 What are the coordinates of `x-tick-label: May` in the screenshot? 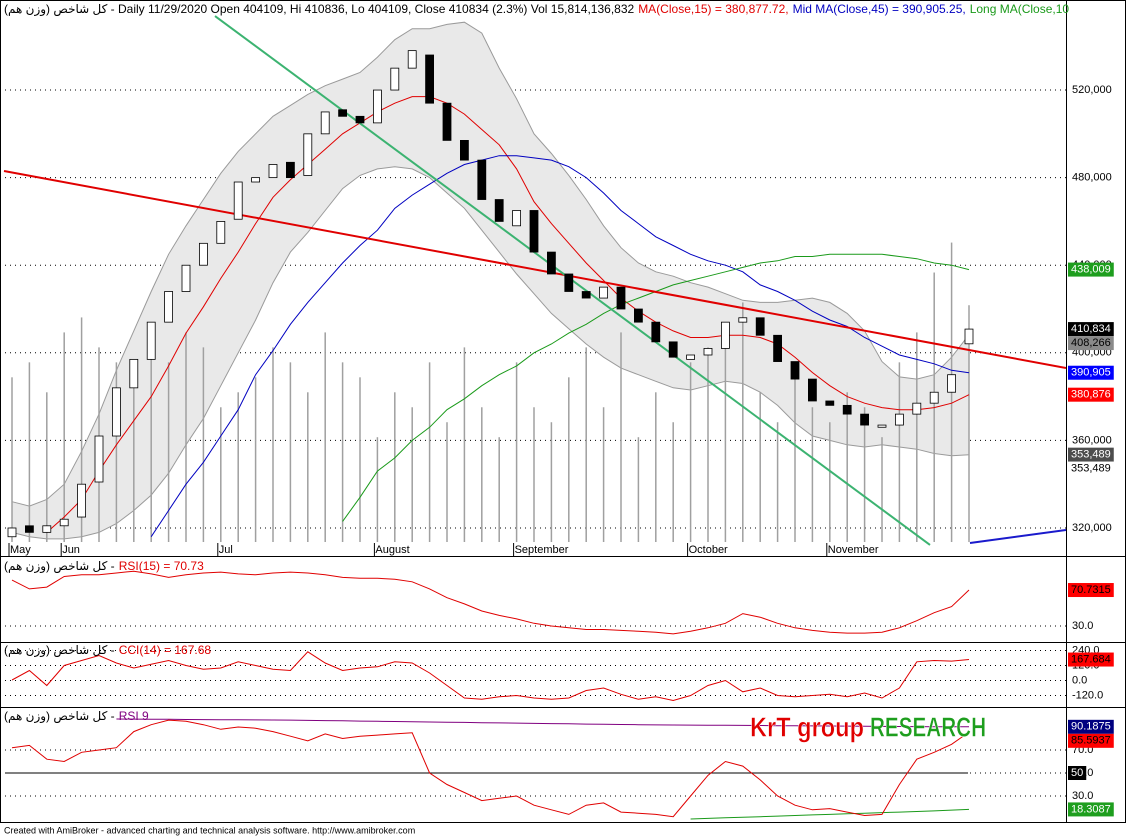 It's located at (20, 550).